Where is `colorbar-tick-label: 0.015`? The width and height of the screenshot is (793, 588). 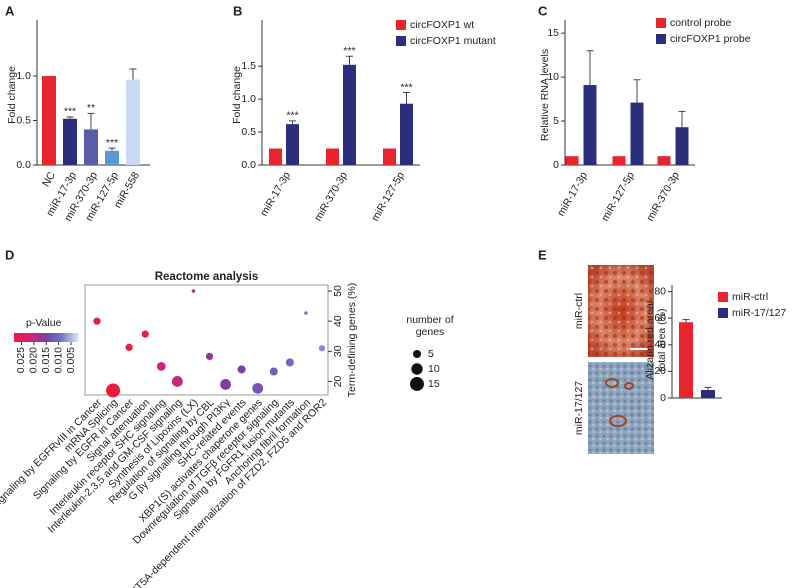
colorbar-tick-label: 0.015 is located at coordinates (46, 360).